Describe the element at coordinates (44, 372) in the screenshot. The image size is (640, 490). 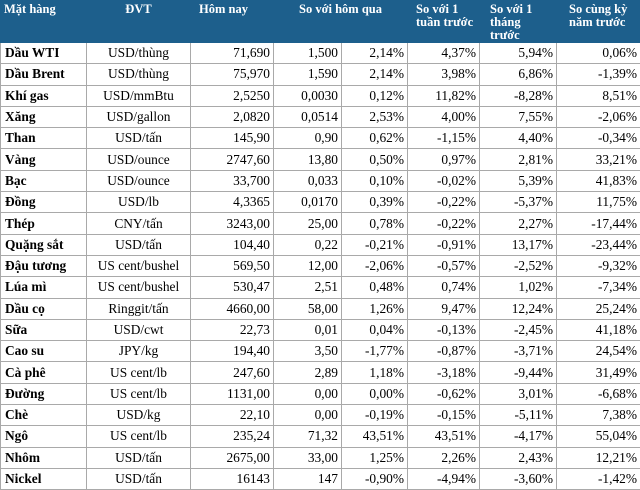
I see `commodity-name: Cà phê` at that location.